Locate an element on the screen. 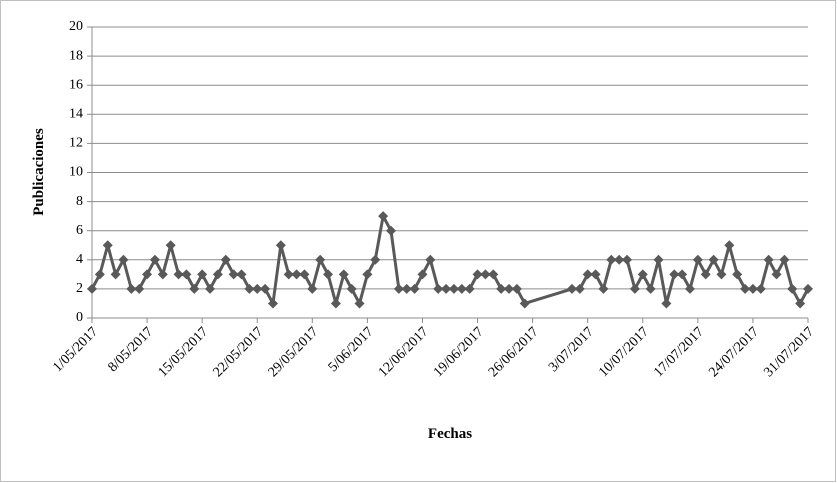 This screenshot has width=837, height=483. y-tick-label: 12 is located at coordinates (76, 143).